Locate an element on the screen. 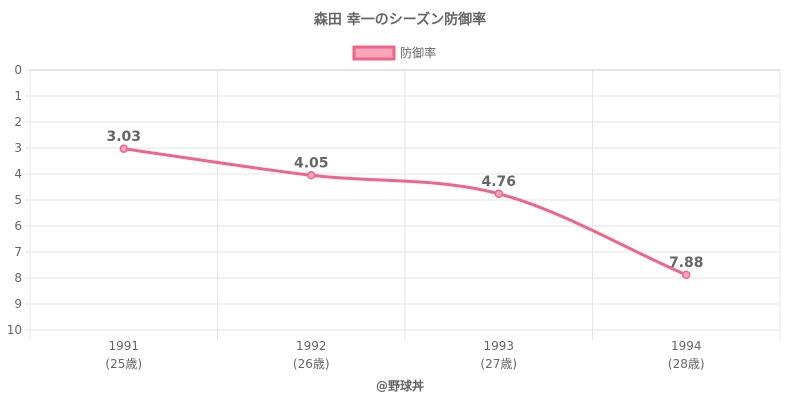 Image resolution: width=800 pixels, height=400 pixels. x-tick-label: 1991 is located at coordinates (123, 346).